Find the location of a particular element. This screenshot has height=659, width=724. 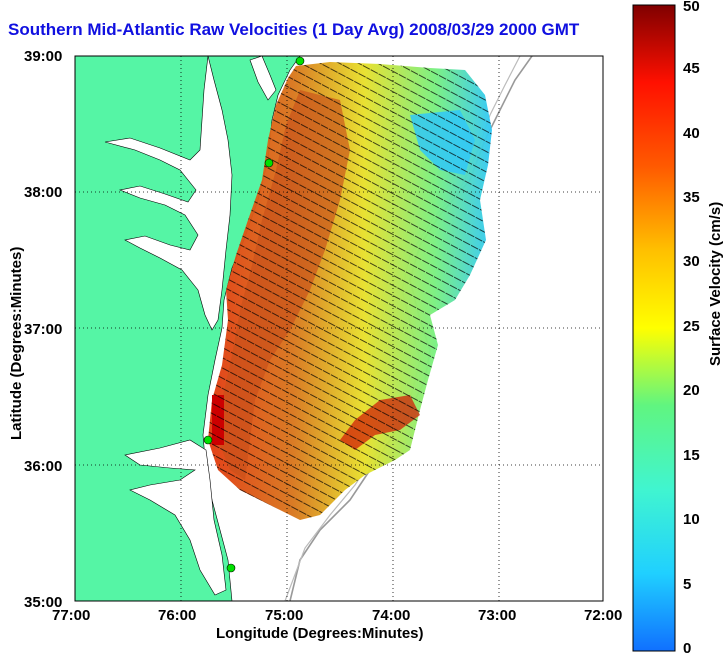

colorbar-tick-label: 45 is located at coordinates (691, 68).